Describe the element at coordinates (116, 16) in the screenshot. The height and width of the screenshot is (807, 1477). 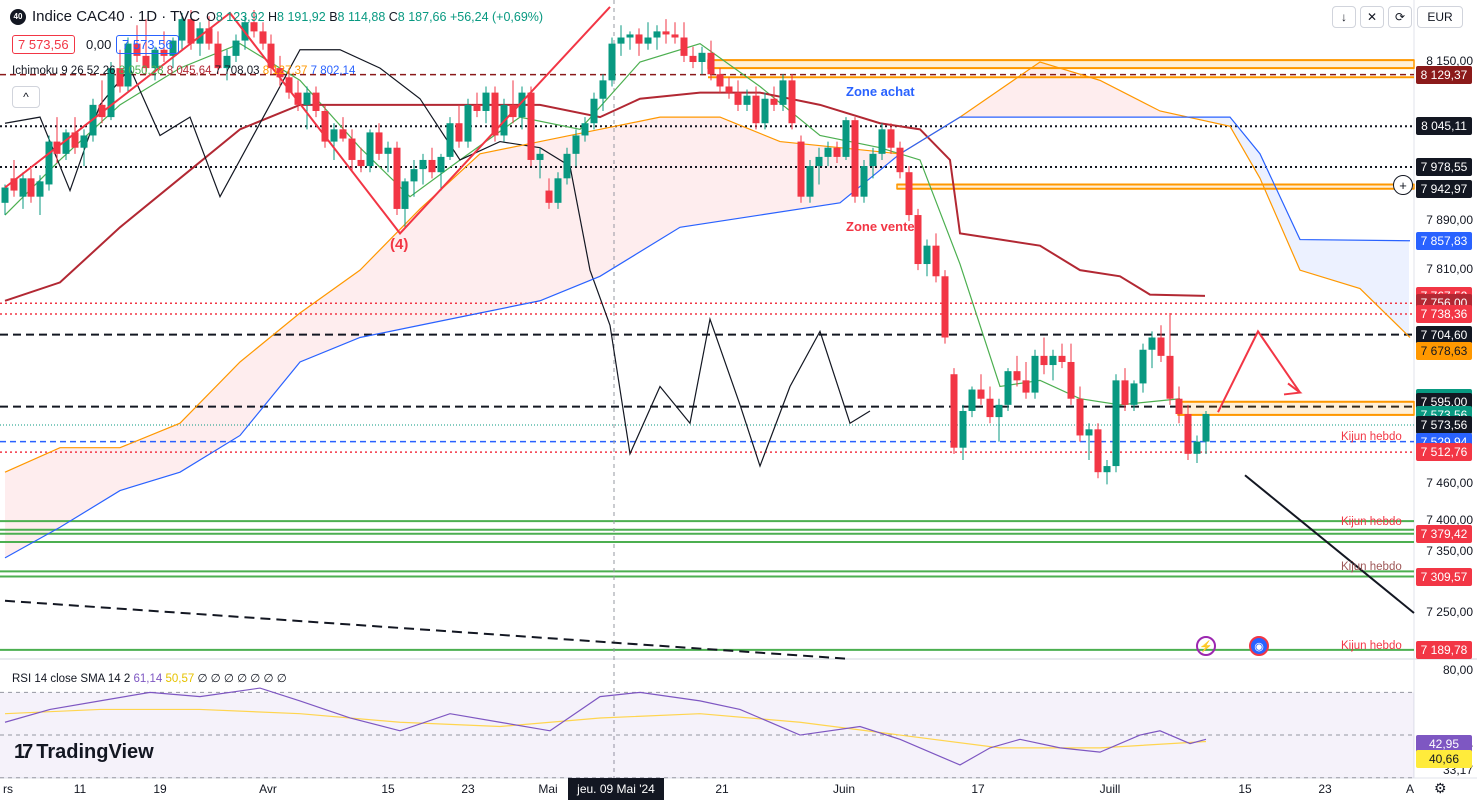
I see `symbol-title: Indice CAC40 · 1D · TVC` at that location.